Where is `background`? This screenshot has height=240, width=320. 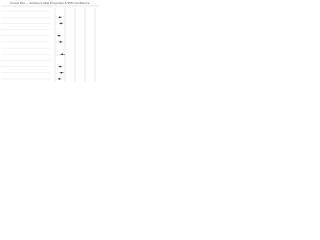
background is located at coordinates (50, 42).